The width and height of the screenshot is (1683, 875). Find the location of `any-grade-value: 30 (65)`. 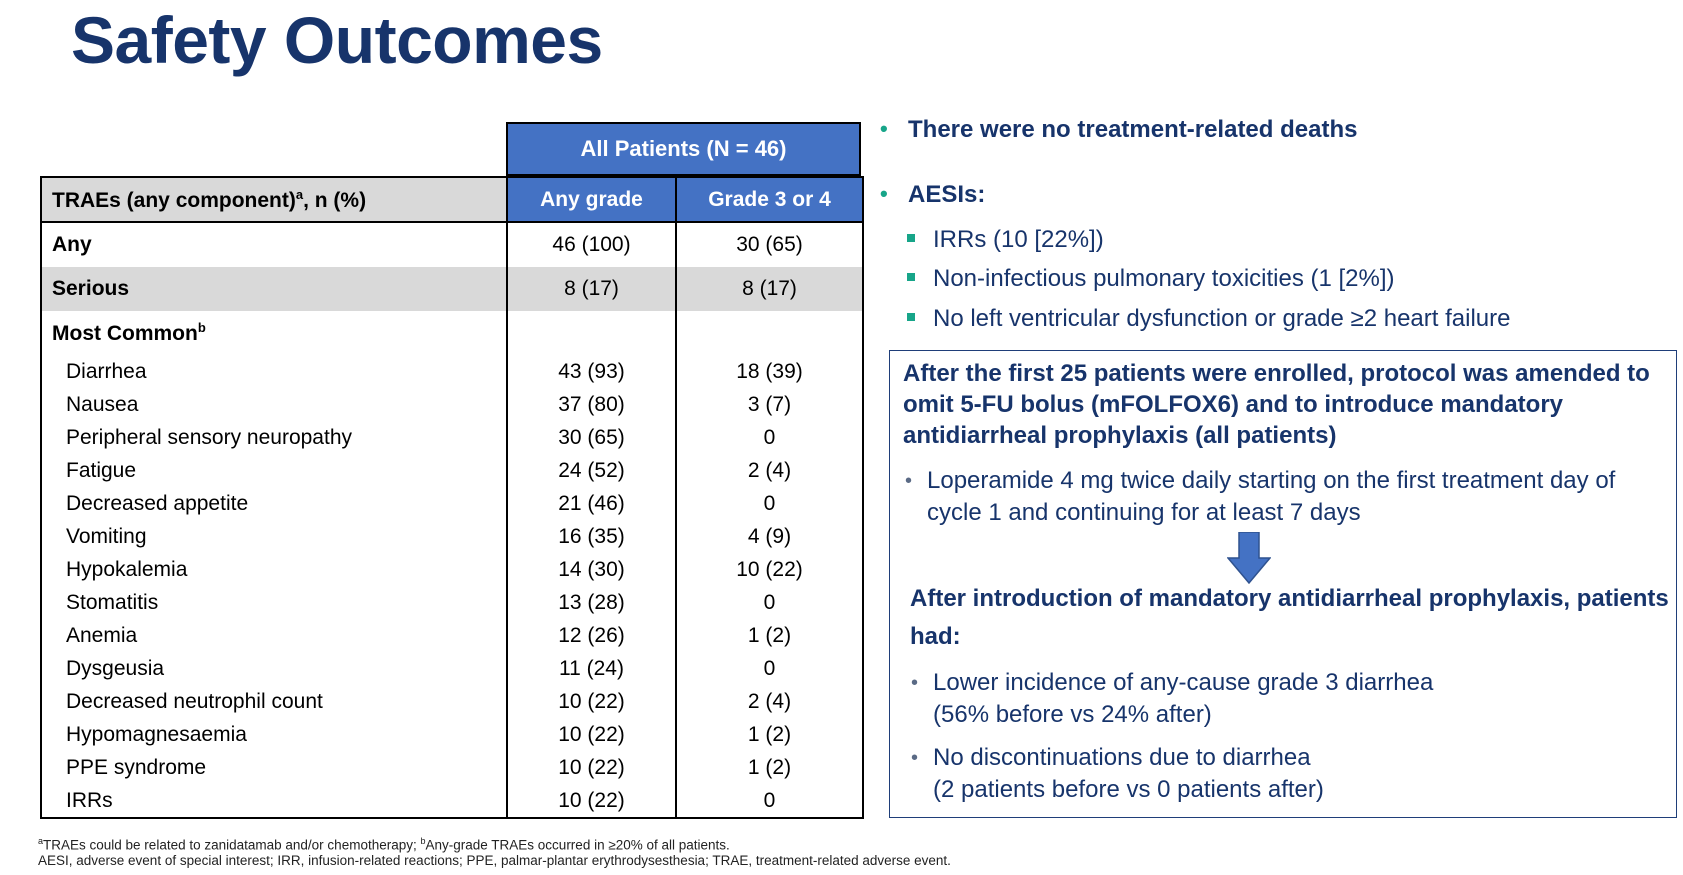

any-grade-value: 30 (65) is located at coordinates (591, 437).